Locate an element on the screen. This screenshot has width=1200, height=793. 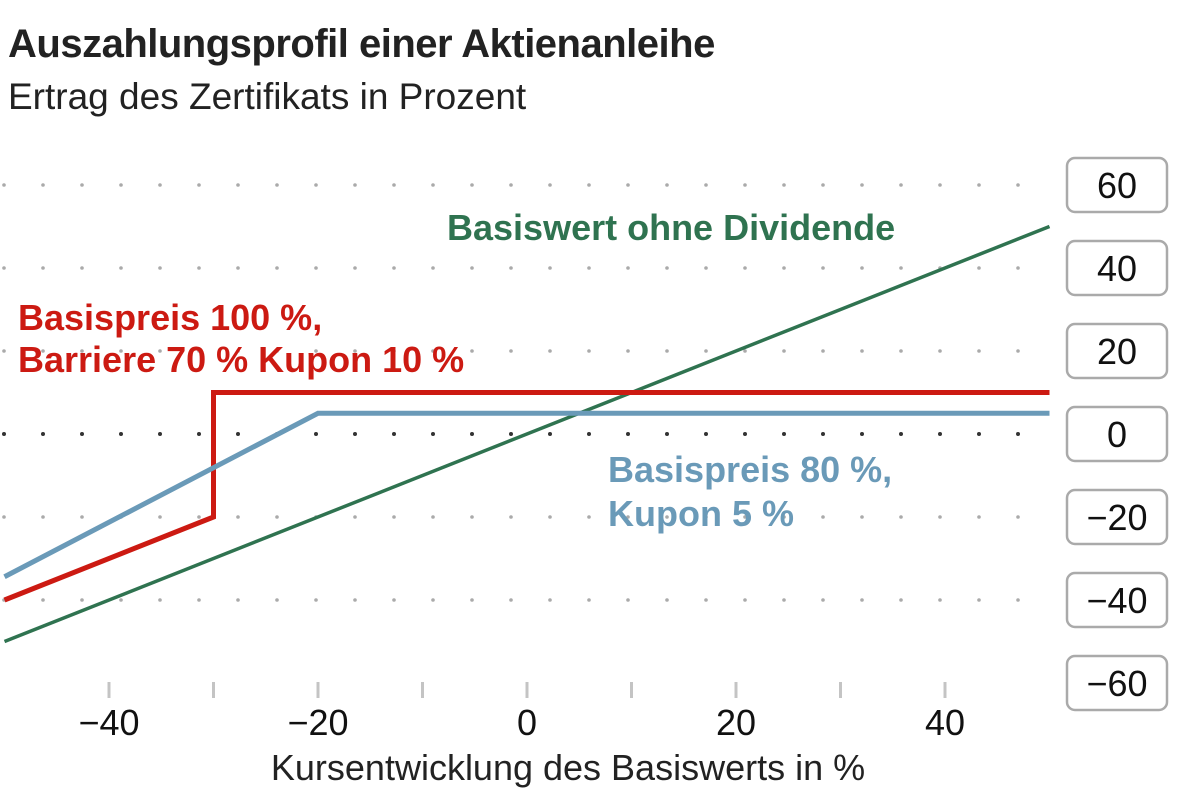
series-label-red-1: Basispreis 100 %, is located at coordinates (170, 317).